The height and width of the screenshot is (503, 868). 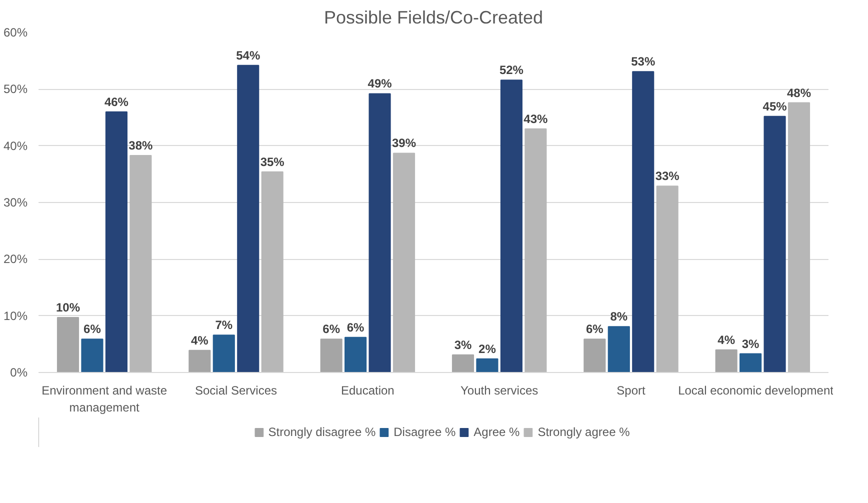 What do you see at coordinates (105, 399) in the screenshot?
I see `x-tick-label: Environment and waste management` at bounding box center [105, 399].